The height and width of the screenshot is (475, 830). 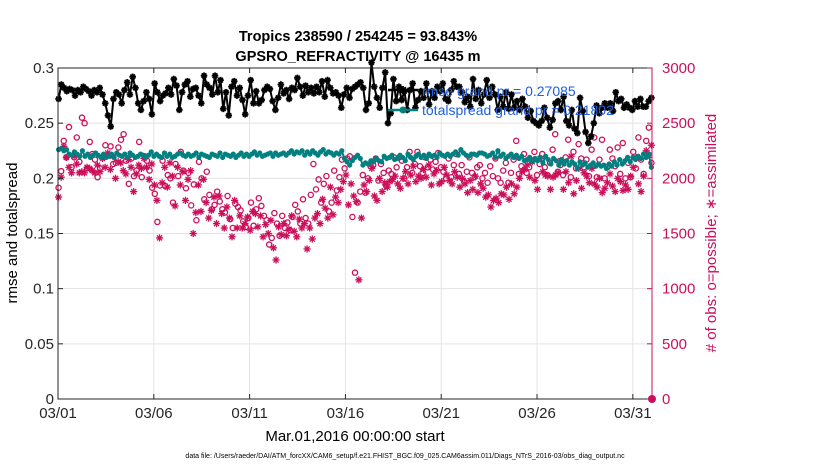 I want to click on x-tick-label: 03/31, so click(x=633, y=413).